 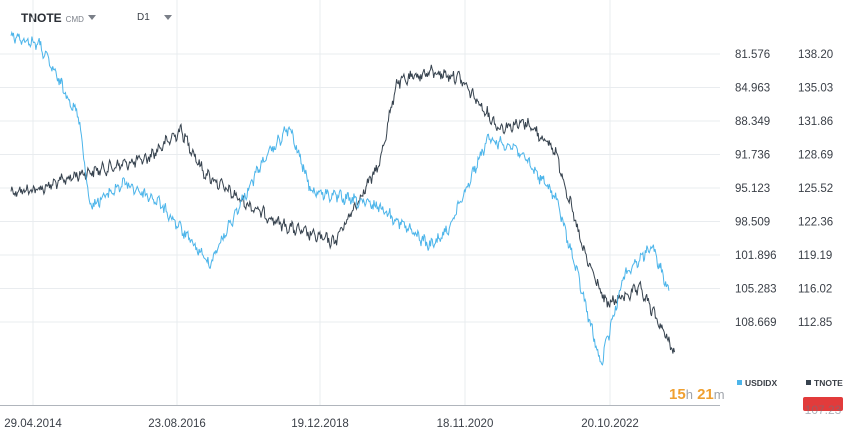 I want to click on right-axis-tick-label: 128.69, so click(x=815, y=156).